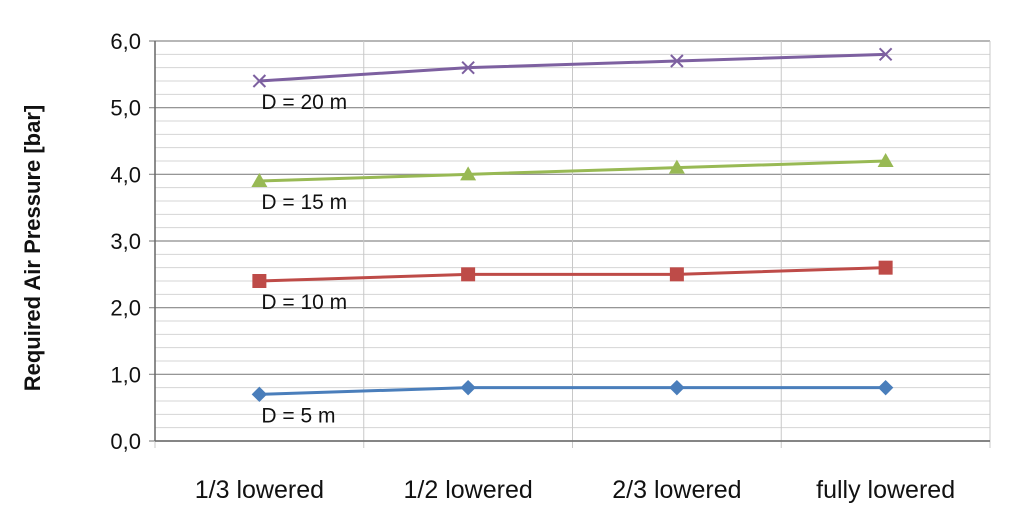 The height and width of the screenshot is (518, 1009). Describe the element at coordinates (304, 202) in the screenshot. I see `series-label: D = 15 m` at that location.